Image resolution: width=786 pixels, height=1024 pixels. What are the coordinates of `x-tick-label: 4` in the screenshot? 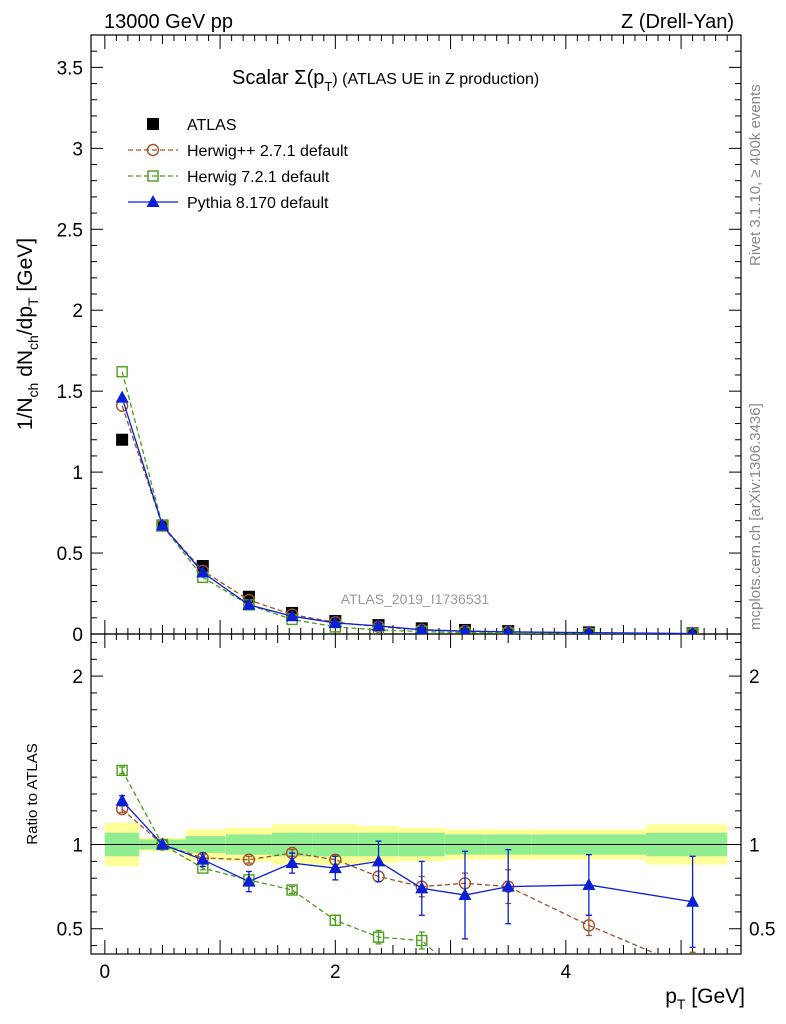 It's located at (566, 972).